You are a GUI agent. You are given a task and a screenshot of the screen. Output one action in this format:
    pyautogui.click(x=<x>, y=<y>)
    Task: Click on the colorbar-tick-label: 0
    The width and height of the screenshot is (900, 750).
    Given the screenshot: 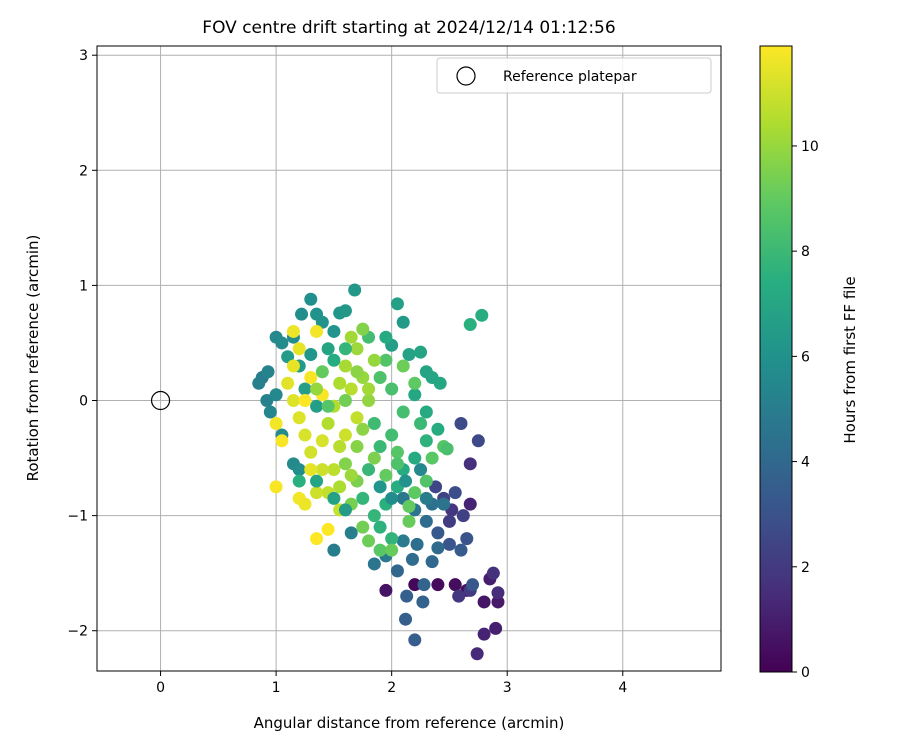 What is the action you would take?
    pyautogui.click(x=805, y=673)
    